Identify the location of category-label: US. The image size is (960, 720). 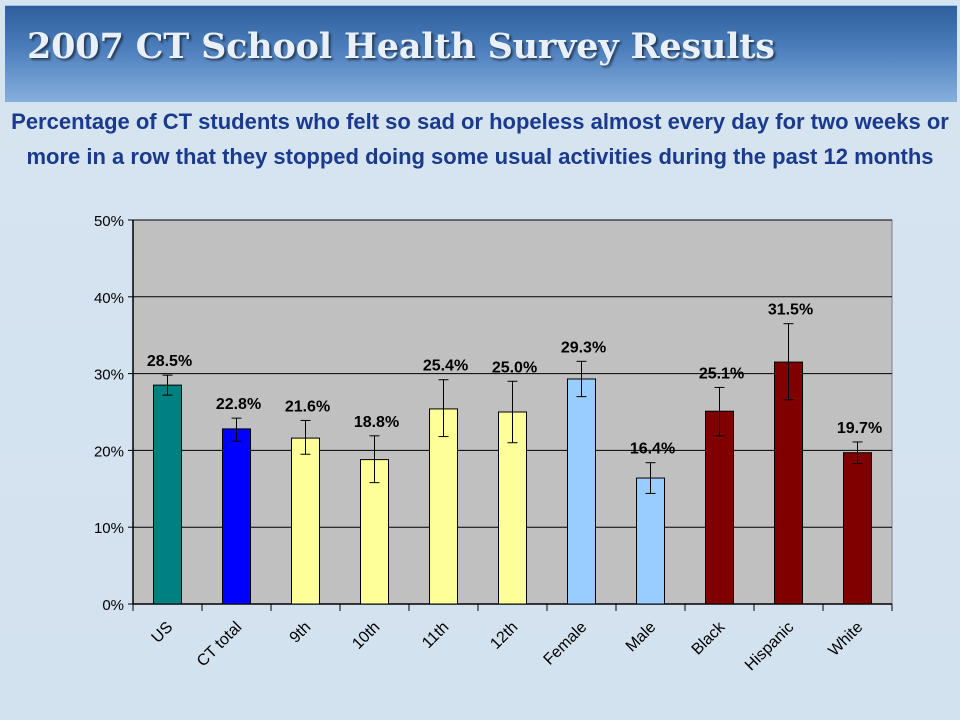
(163, 633).